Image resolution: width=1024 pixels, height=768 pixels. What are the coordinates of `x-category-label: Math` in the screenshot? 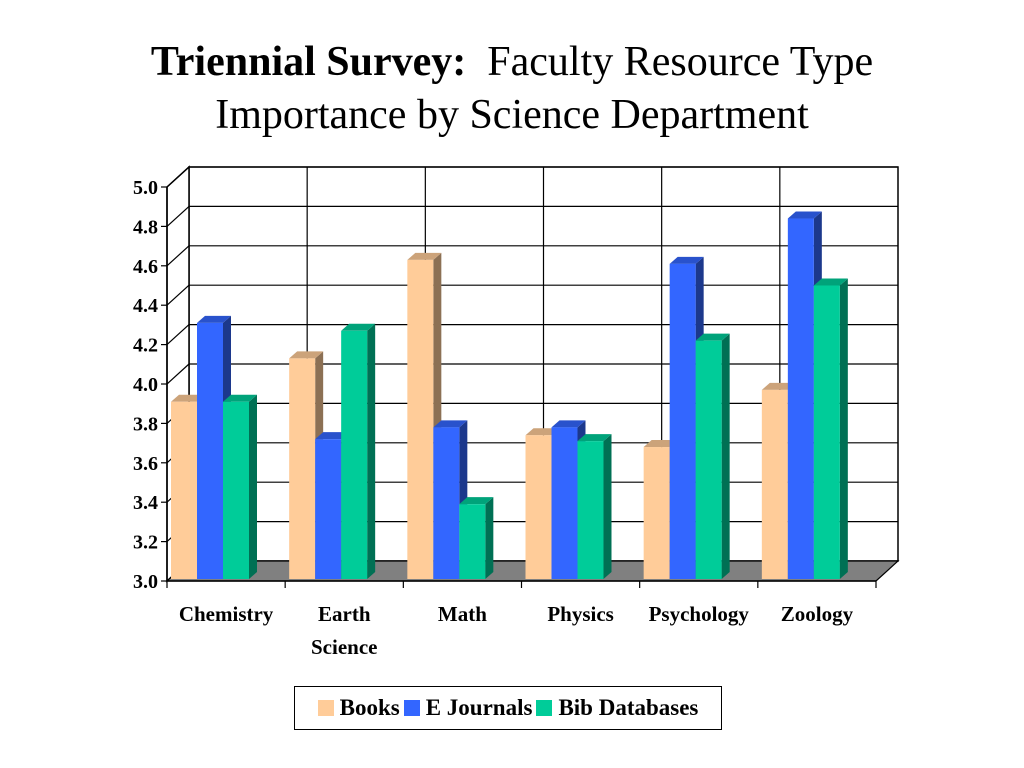 It's located at (462, 614).